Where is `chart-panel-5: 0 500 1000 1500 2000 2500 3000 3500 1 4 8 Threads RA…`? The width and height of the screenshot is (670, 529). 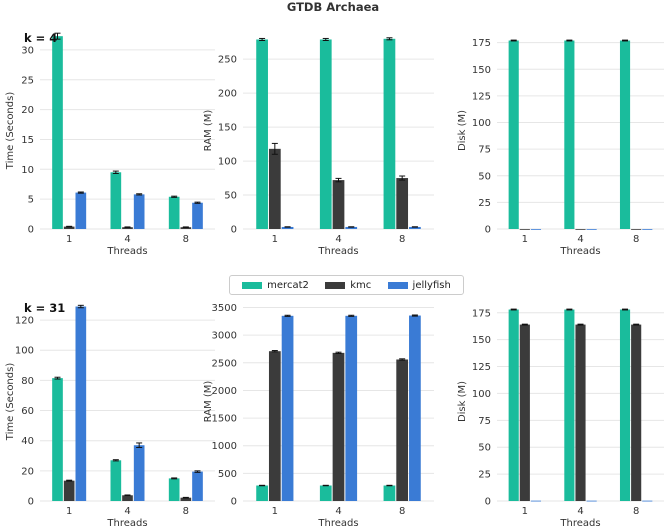 chart-panel-5: 0 500 1000 1500 2000 2500 3000 3500 1 4 8 Threads RA… is located at coordinates (318, 416).